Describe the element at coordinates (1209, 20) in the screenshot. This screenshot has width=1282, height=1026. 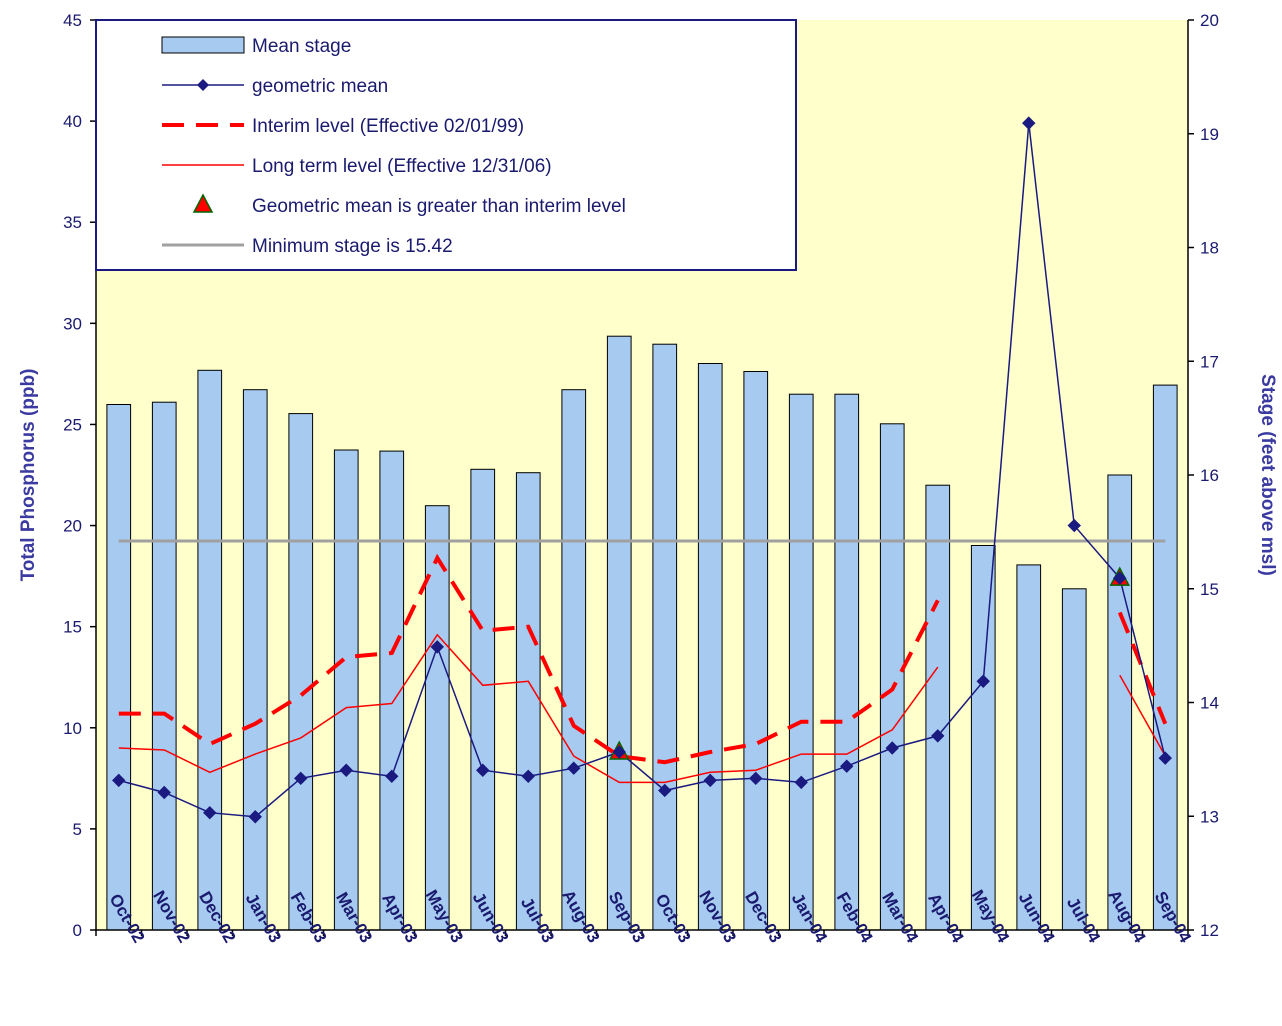
I see `y-right-tick-label: 20` at that location.